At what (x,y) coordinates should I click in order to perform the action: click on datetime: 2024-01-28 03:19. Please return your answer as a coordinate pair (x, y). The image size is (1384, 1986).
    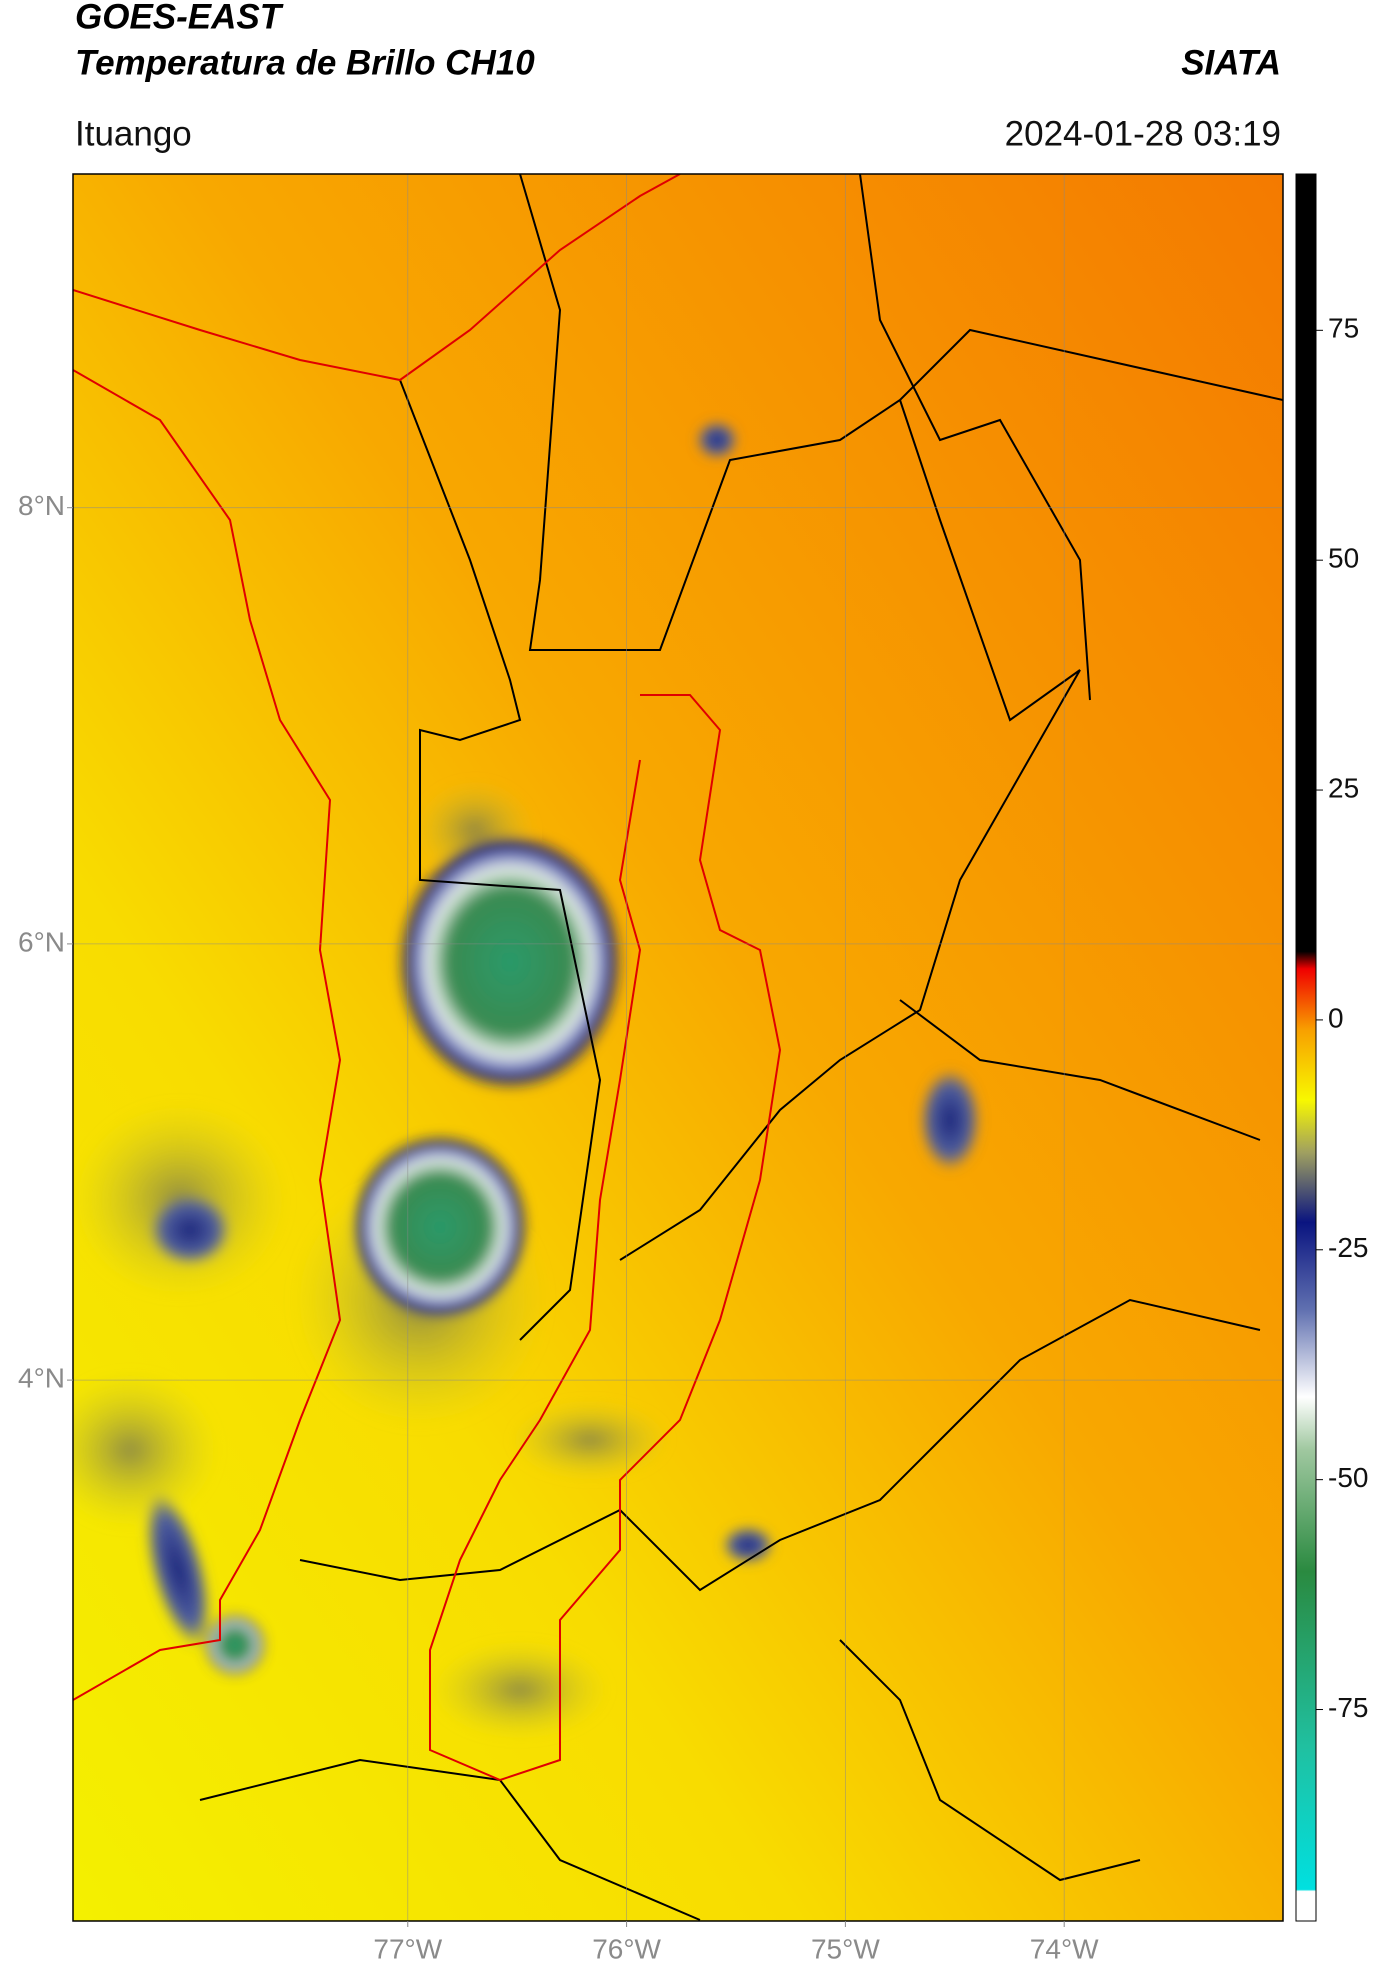
    Looking at the image, I should click on (1143, 133).